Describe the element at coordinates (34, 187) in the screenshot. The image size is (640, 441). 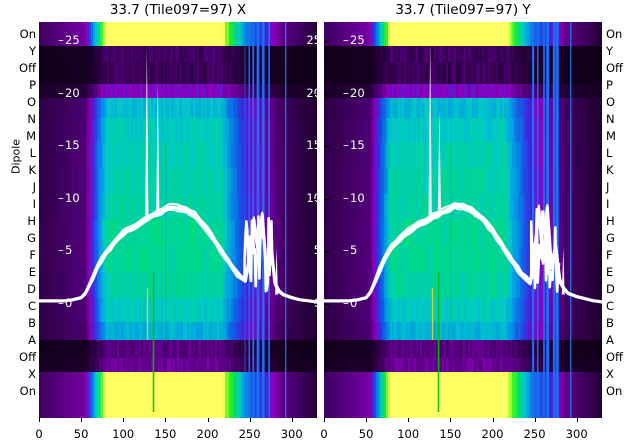
I see `category-label-left-9: J` at that location.